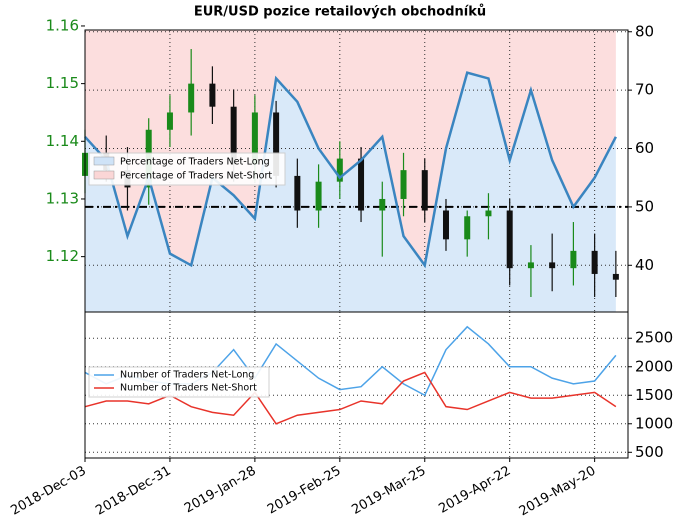 The height and width of the screenshot is (523, 680). I want to click on y2-tick-label: 40, so click(644, 265).